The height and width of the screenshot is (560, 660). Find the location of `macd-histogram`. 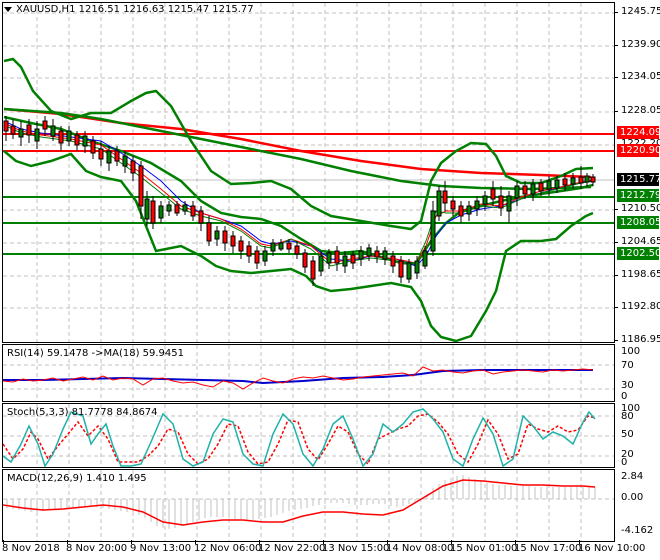

macd-histogram is located at coordinates (301, 502).